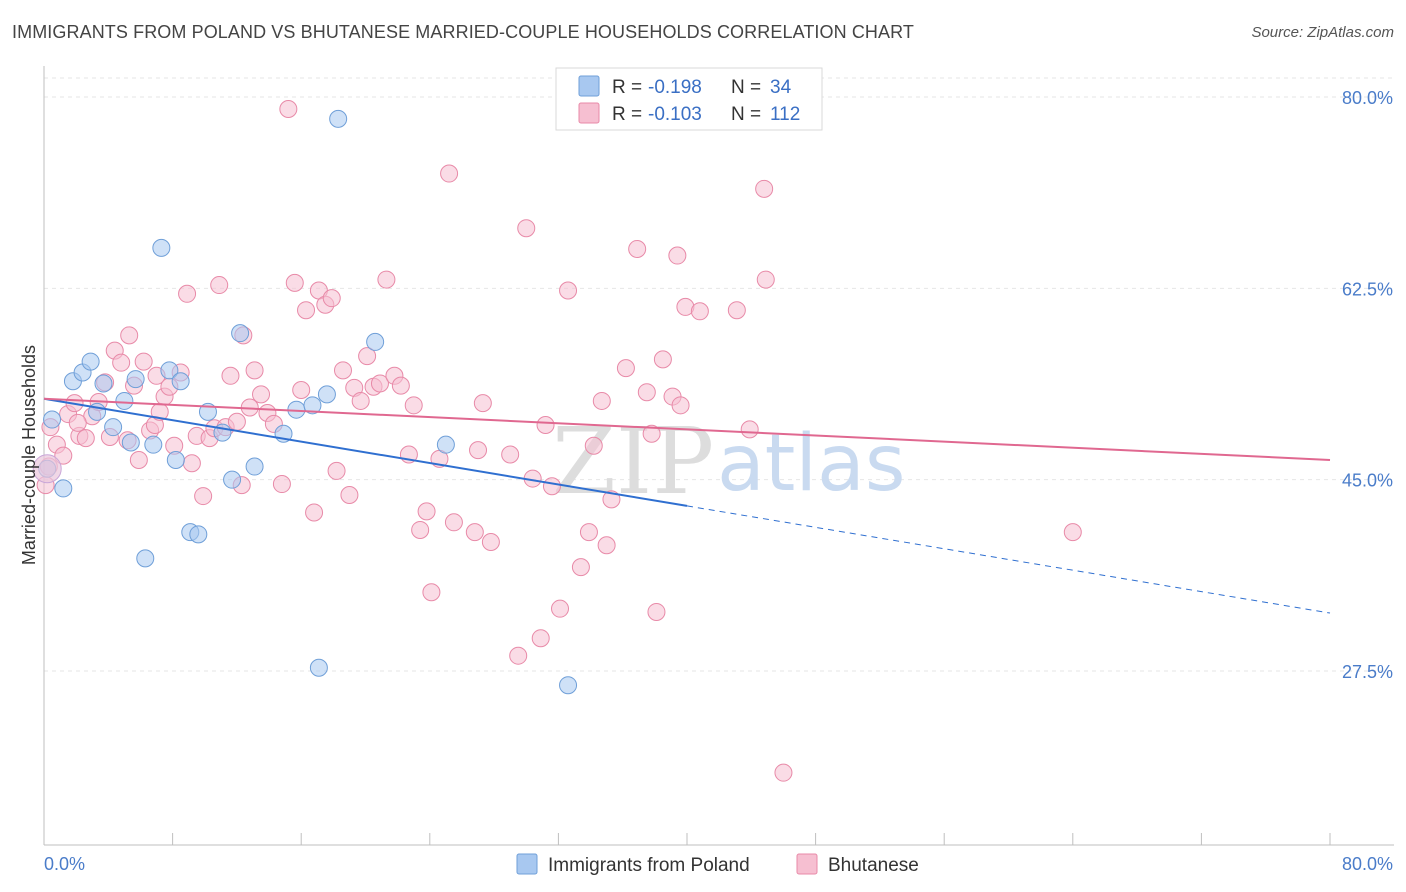 The image size is (1406, 892). I want to click on trend-line-poland, so click(365, 452).